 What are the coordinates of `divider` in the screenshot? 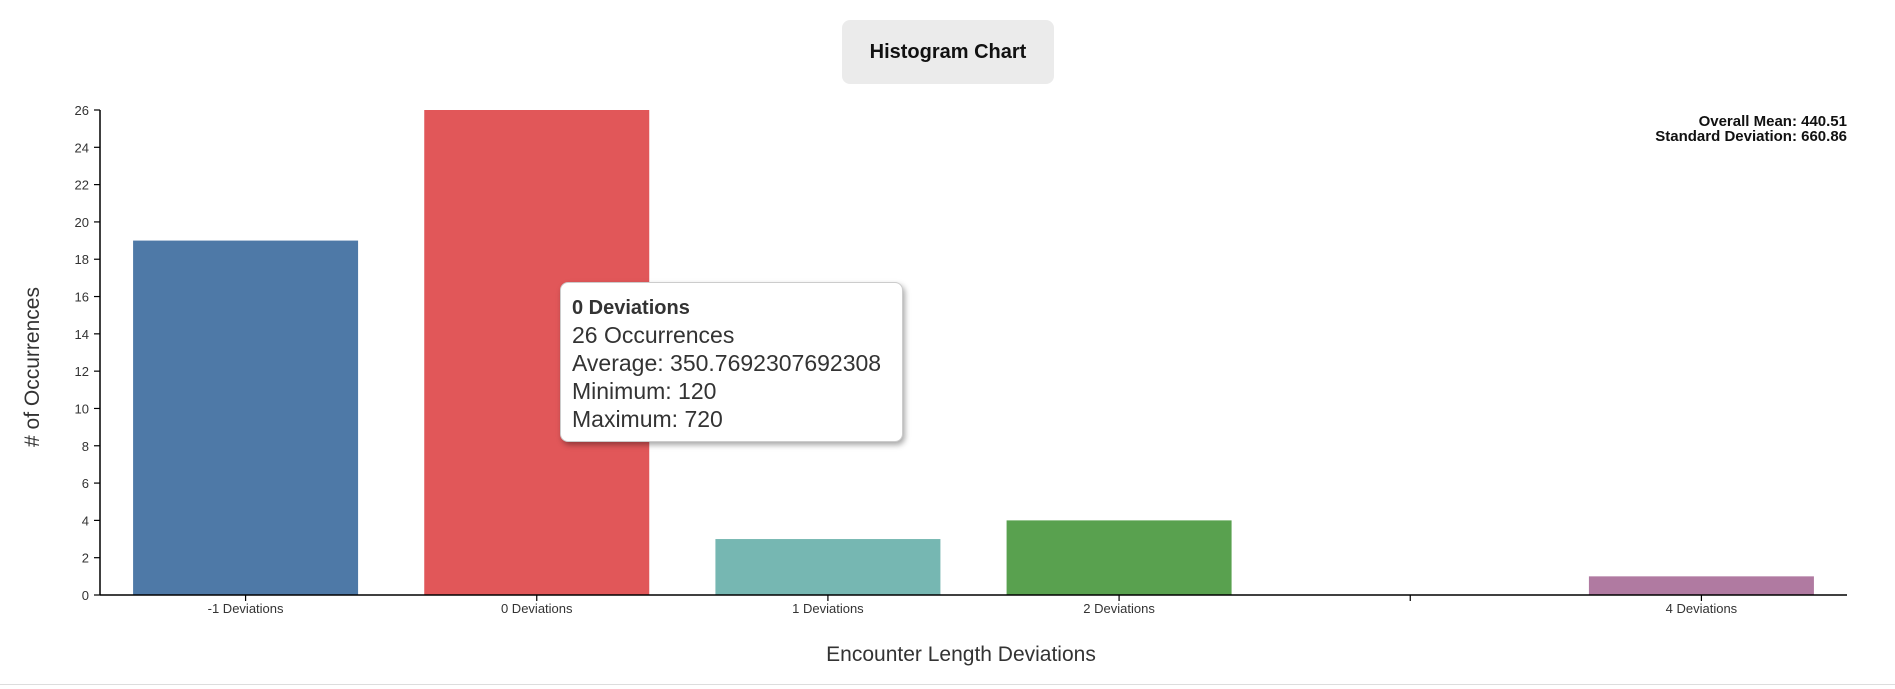 It's located at (947, 684).